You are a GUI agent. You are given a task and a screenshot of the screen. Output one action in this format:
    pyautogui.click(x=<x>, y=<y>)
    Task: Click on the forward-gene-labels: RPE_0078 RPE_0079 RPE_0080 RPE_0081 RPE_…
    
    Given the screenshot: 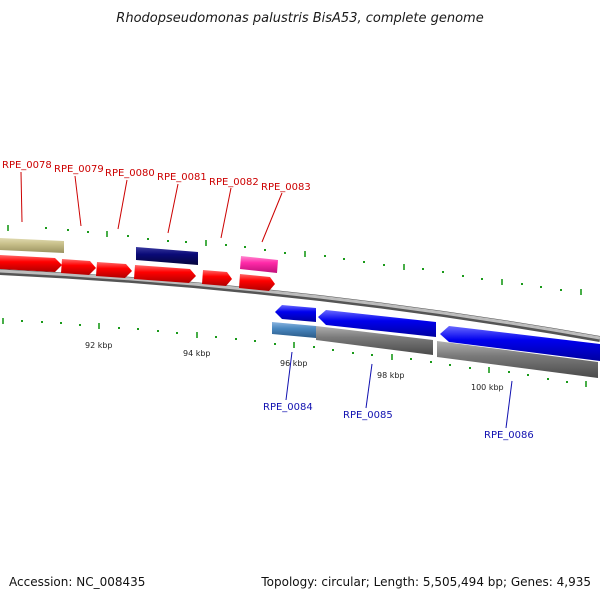 What is the action you would take?
    pyautogui.click(x=156, y=201)
    